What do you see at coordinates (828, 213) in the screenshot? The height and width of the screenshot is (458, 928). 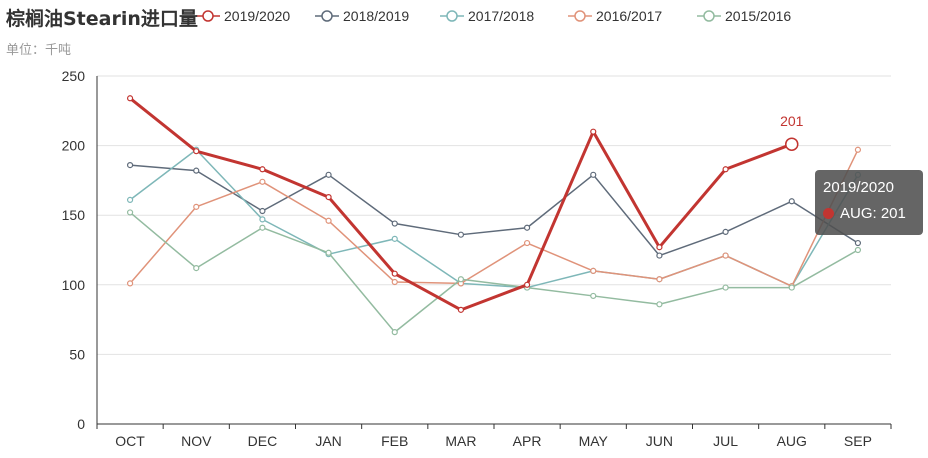 I see `tooltip-series-dot` at bounding box center [828, 213].